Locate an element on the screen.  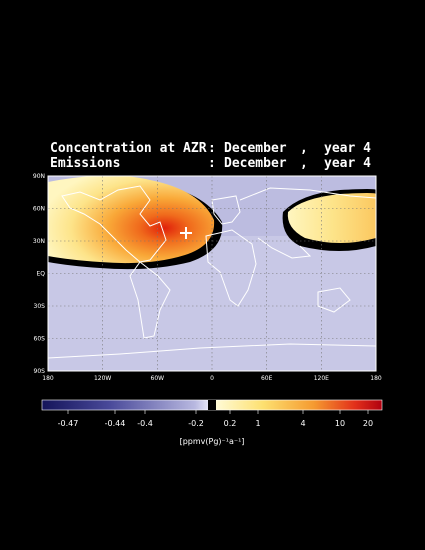
colorbar-label: -0.47 is located at coordinates (68, 423).